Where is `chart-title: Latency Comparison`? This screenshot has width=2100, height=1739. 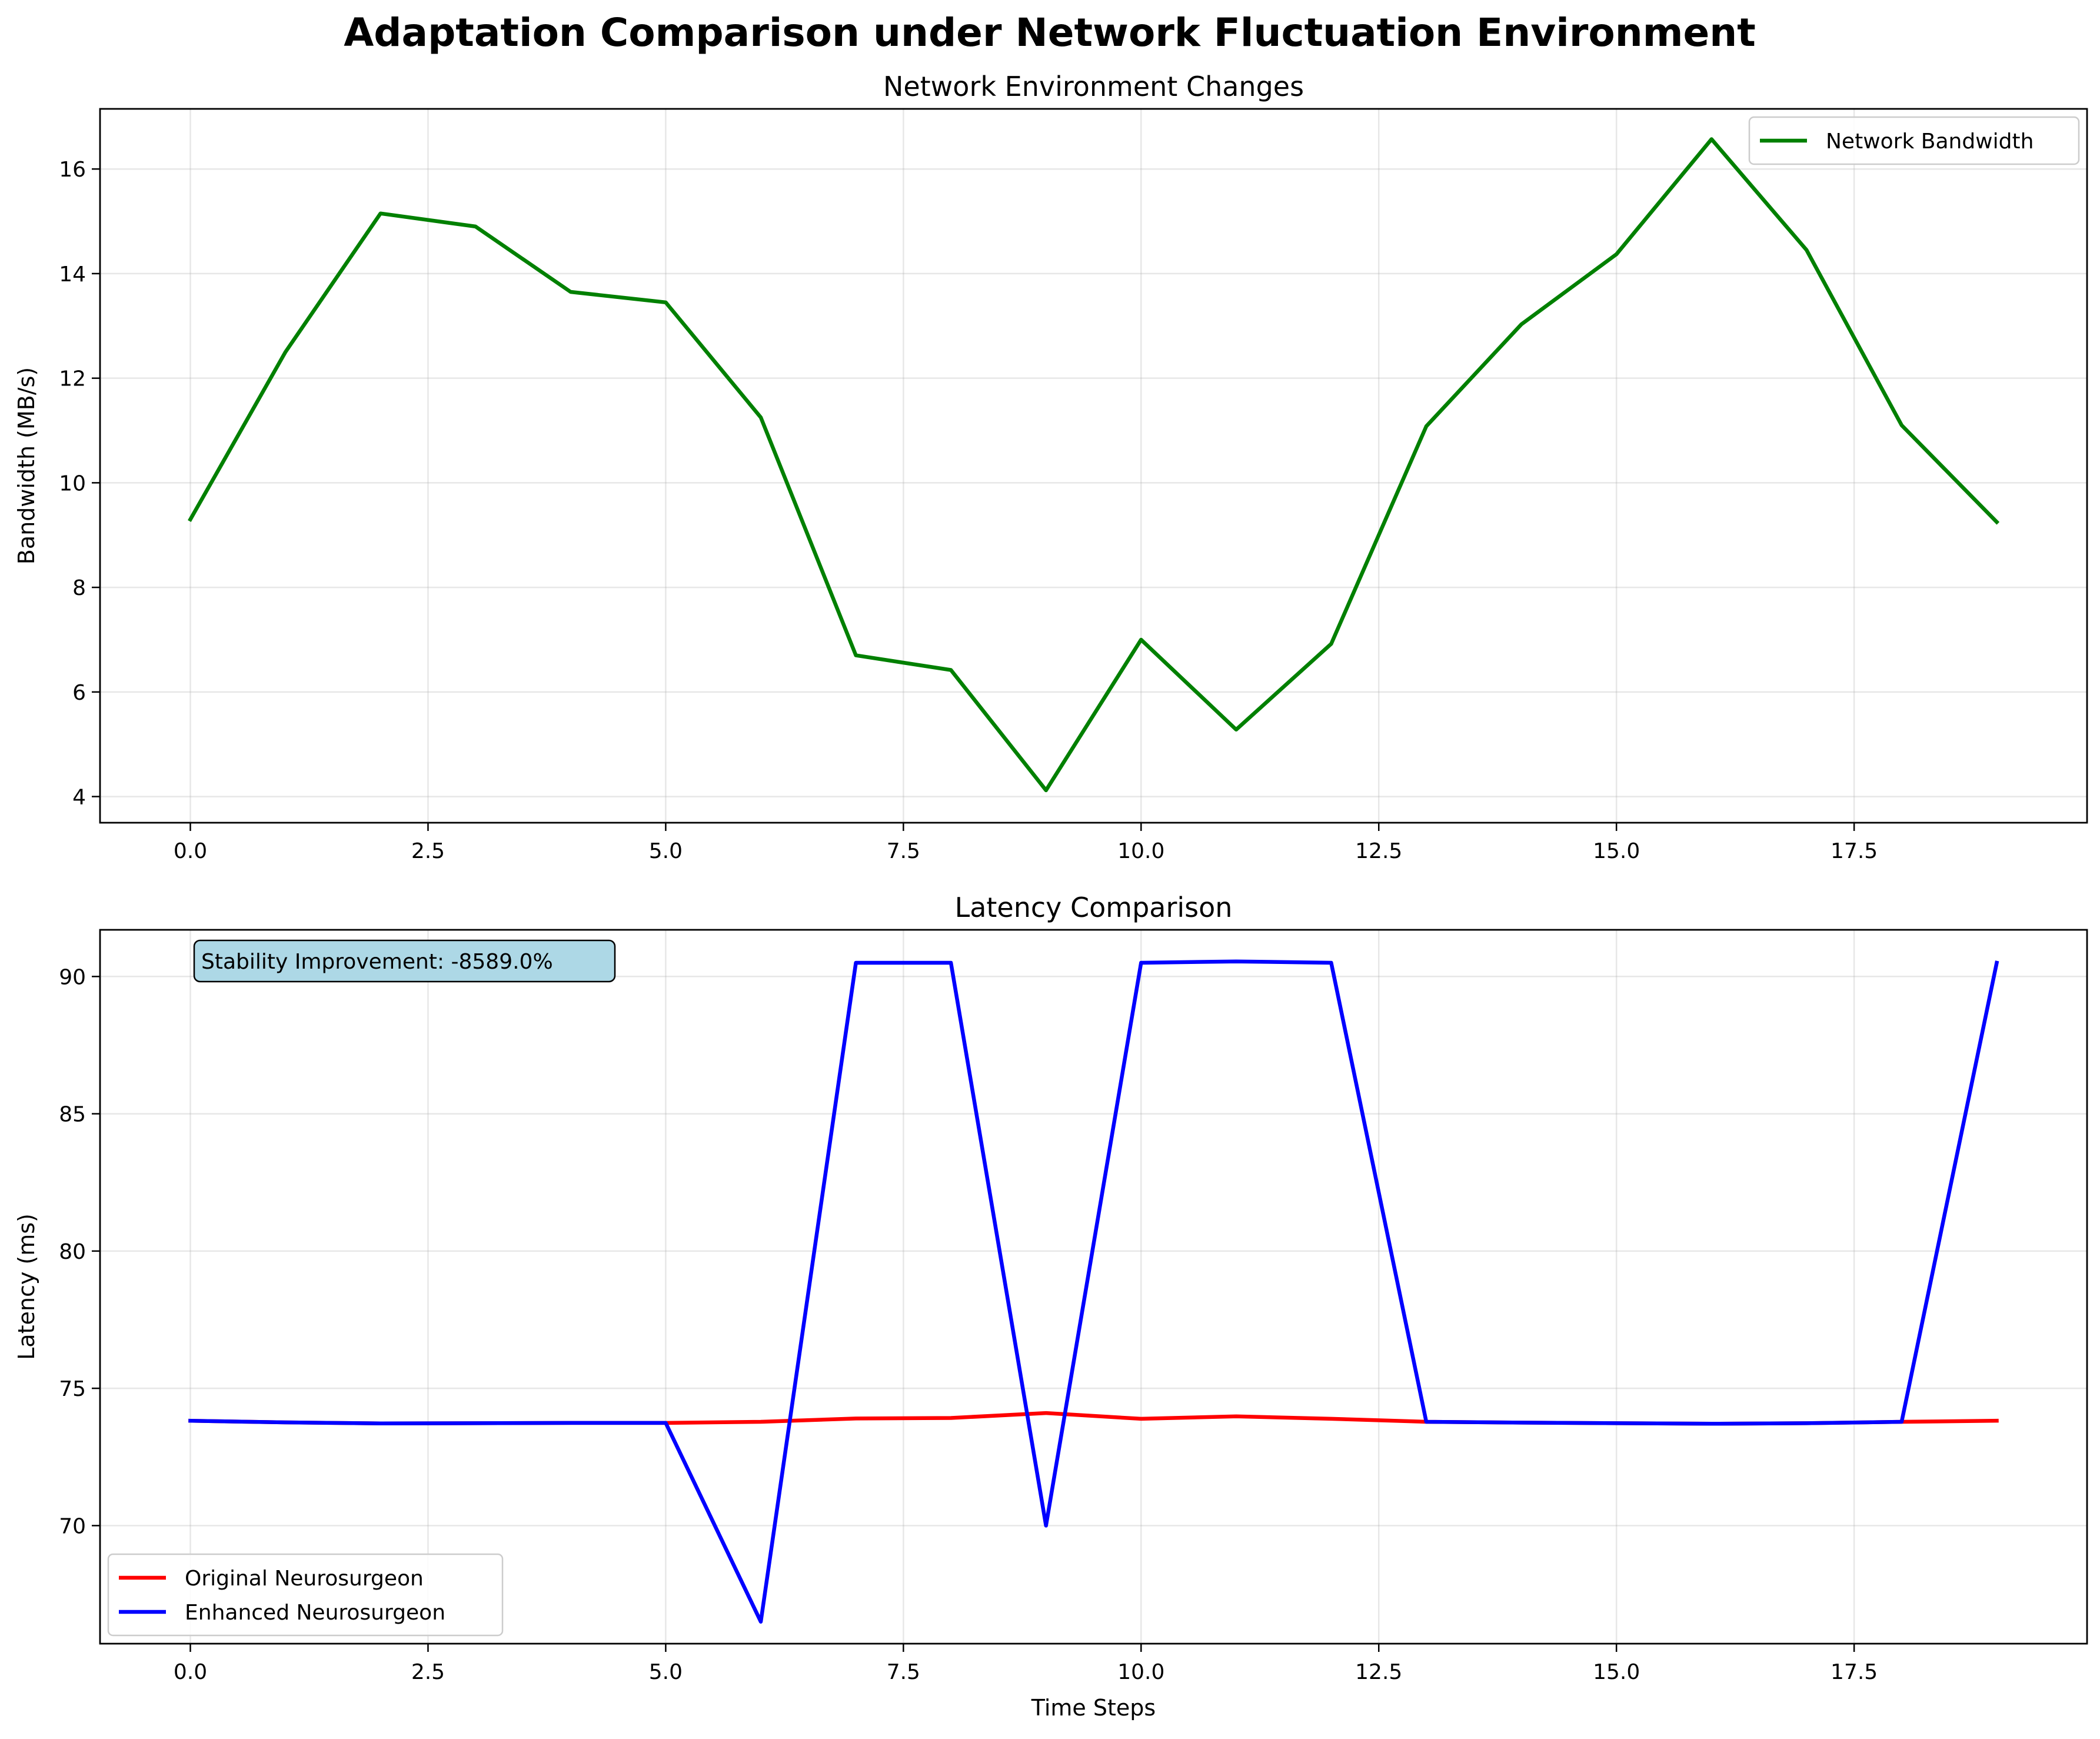
chart-title: Latency Comparison is located at coordinates (1094, 907).